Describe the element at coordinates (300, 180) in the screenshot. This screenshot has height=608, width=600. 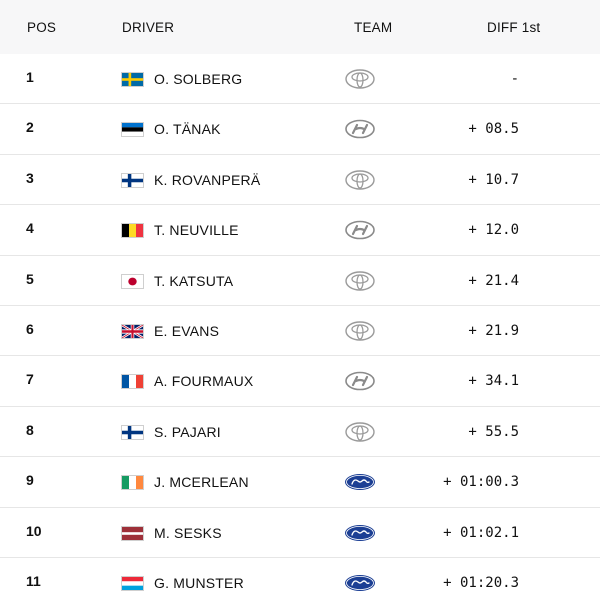
I see `table-row: 3 K. ROVANPERÄ + 10.7` at that location.